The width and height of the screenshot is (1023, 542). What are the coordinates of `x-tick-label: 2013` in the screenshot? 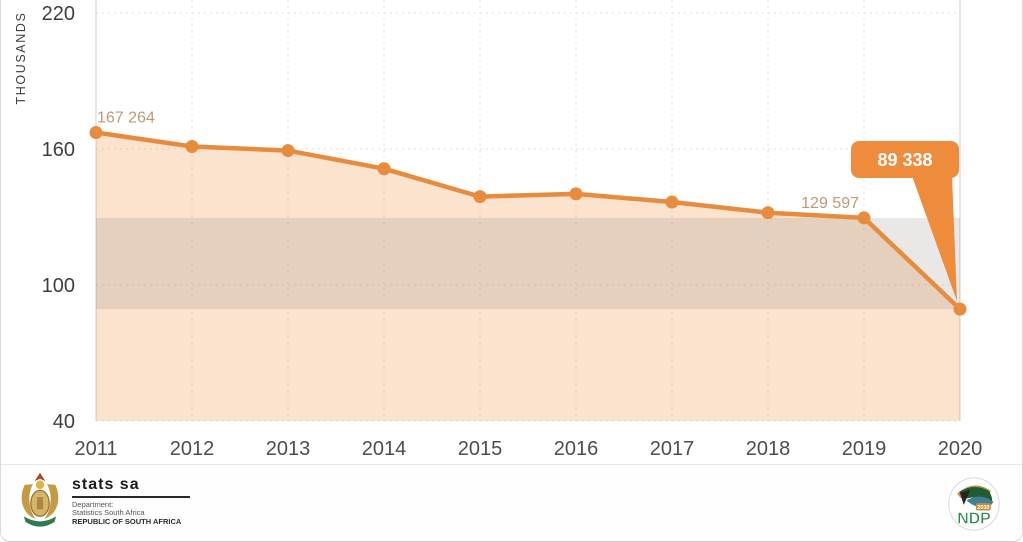 It's located at (288, 449).